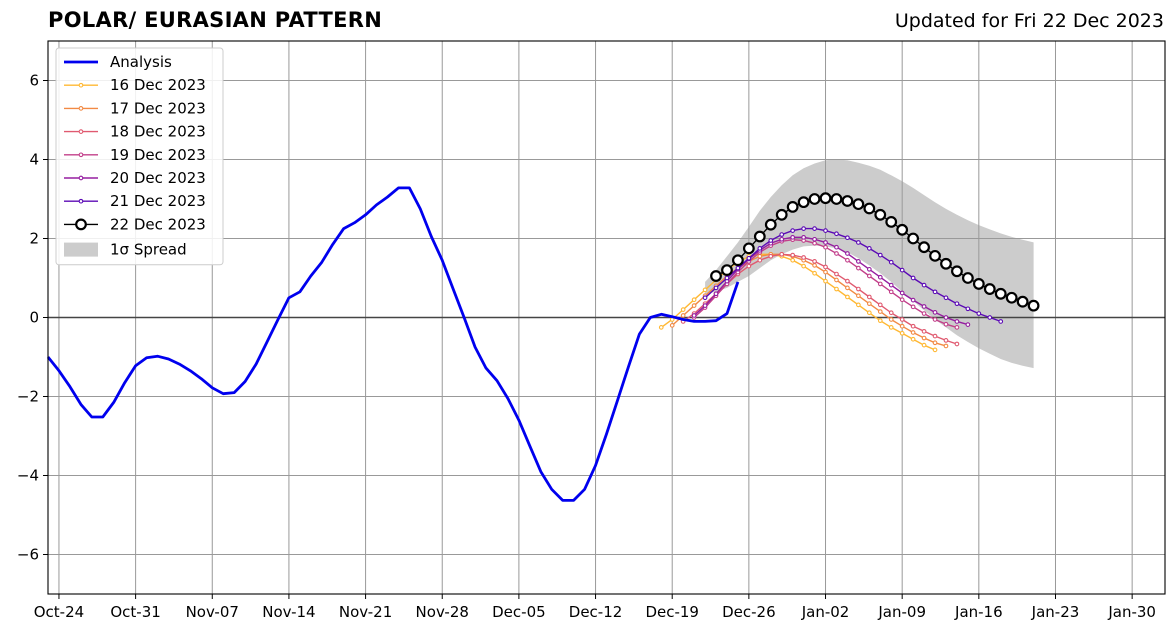  Describe the element at coordinates (28, 397) in the screenshot. I see `y-tick-label: −2` at that location.